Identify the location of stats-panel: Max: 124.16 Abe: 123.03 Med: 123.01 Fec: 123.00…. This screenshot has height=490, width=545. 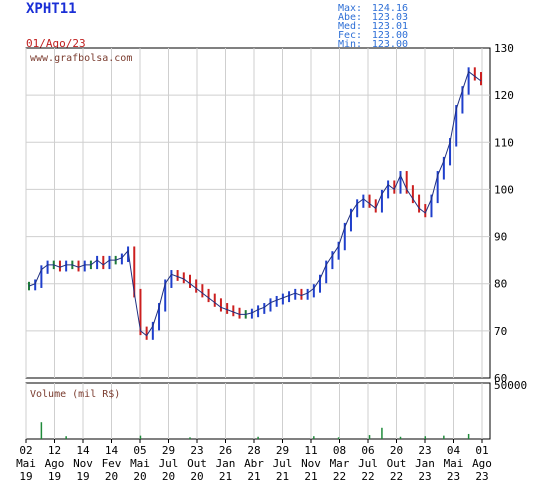
(373, 26).